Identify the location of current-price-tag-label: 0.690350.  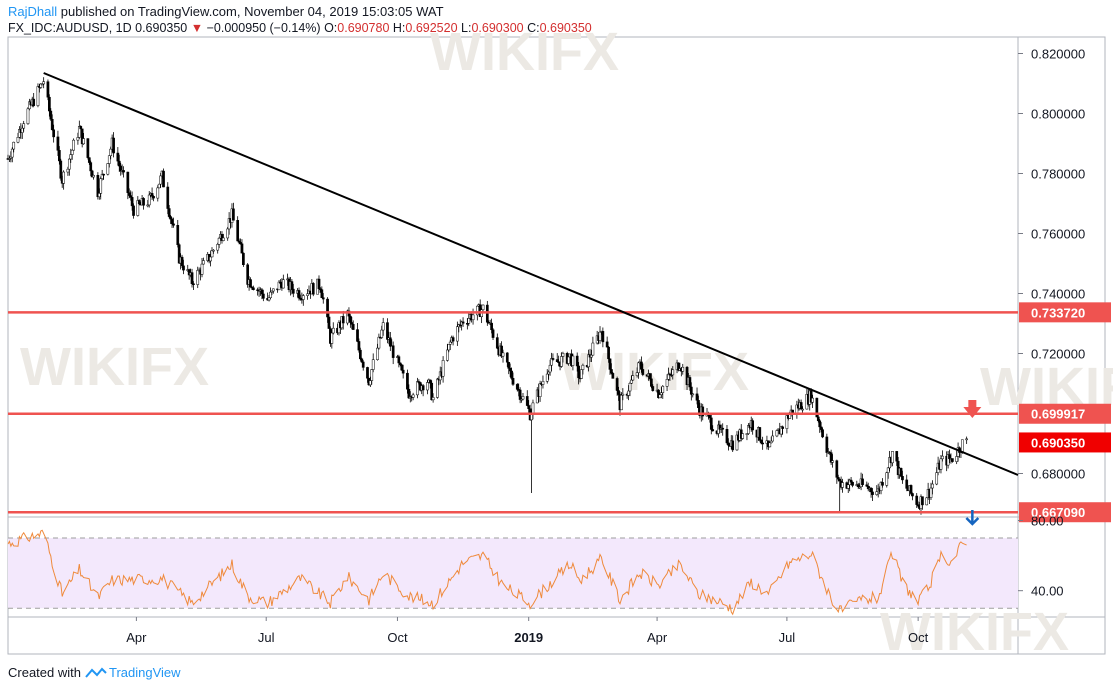
(1058, 442).